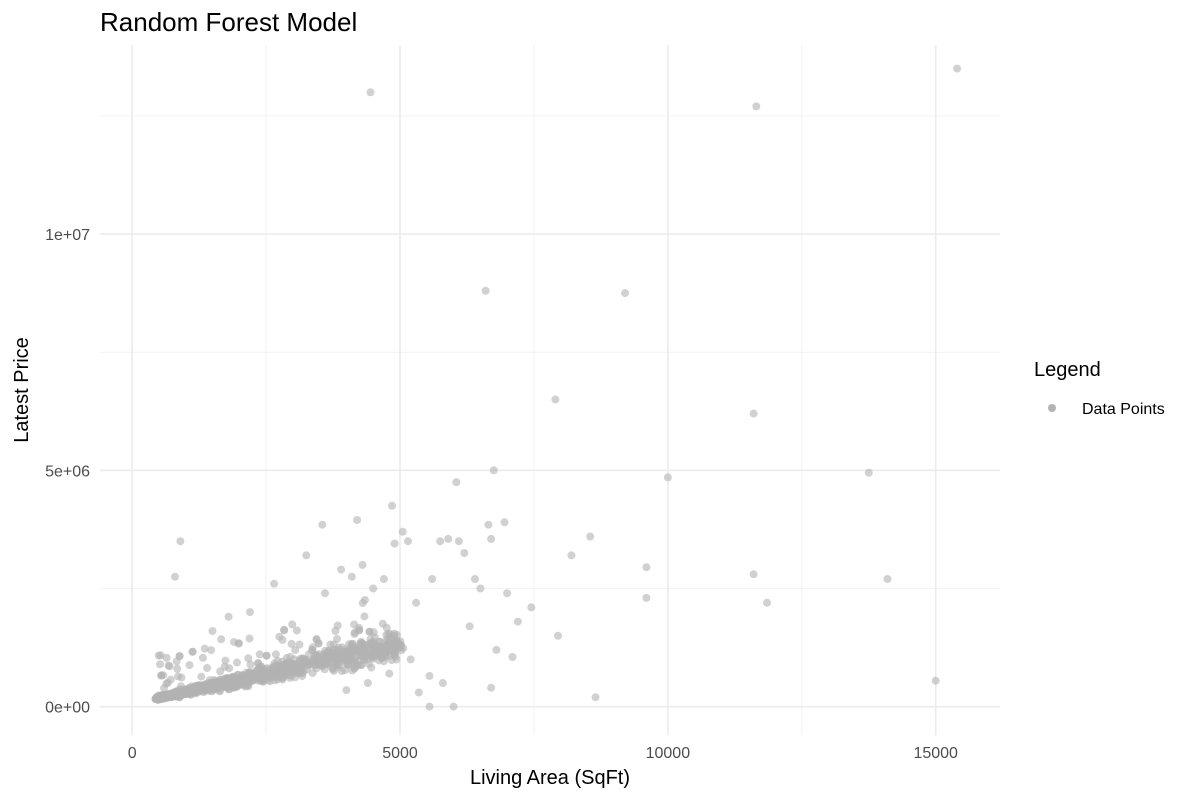  I want to click on legend: Legend Data Points, so click(1099, 388).